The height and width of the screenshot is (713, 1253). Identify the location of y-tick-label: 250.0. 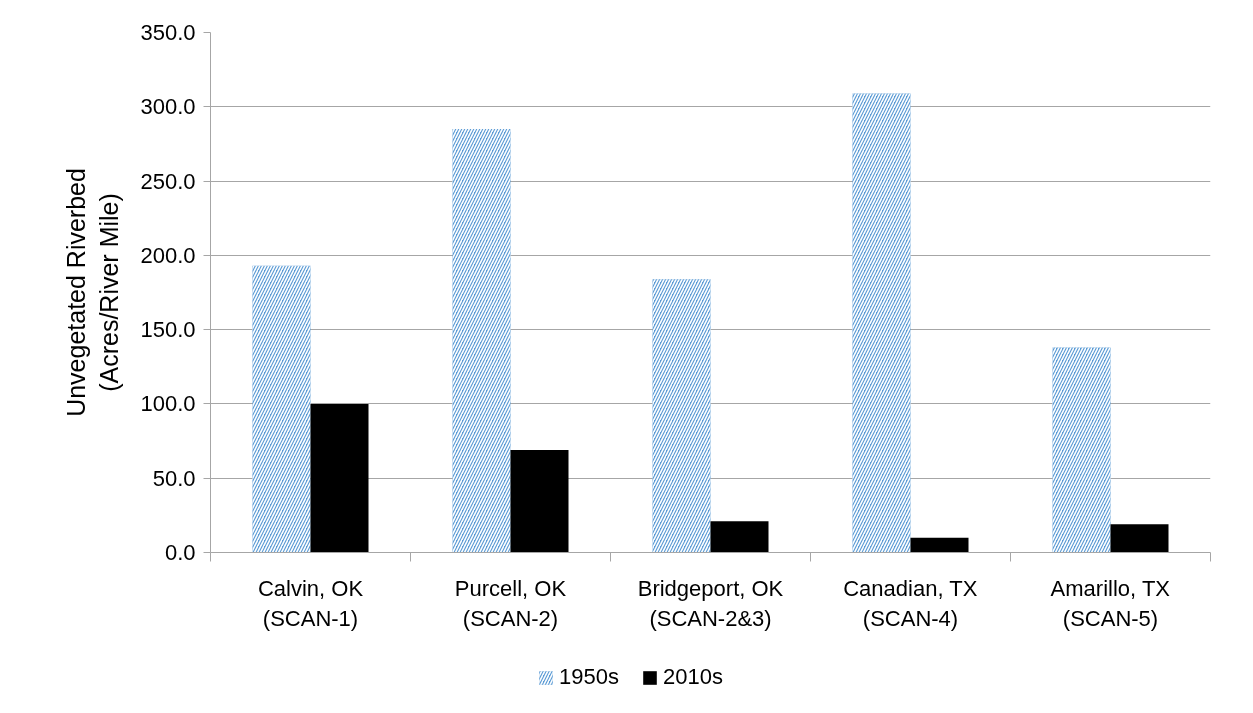
(168, 181).